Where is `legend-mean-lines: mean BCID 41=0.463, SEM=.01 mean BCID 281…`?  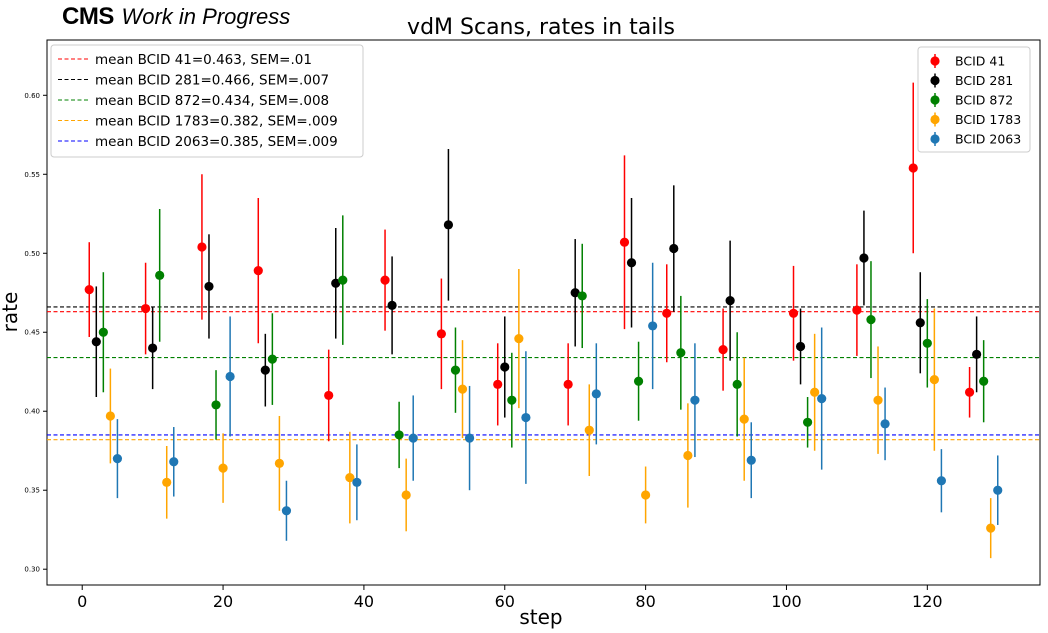 legend-mean-lines: mean BCID 41=0.463, SEM=.01 mean BCID 281… is located at coordinates (207, 101).